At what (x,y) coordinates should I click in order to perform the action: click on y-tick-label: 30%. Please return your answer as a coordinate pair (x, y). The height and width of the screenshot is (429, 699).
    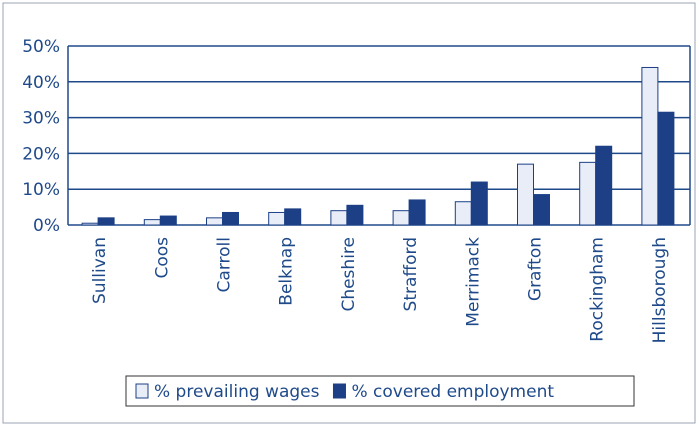
    Looking at the image, I should click on (41, 119).